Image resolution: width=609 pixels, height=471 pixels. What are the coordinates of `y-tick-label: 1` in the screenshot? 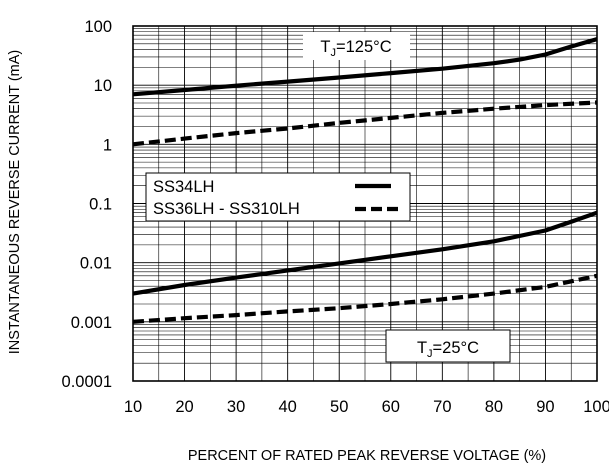 It's located at (107, 145).